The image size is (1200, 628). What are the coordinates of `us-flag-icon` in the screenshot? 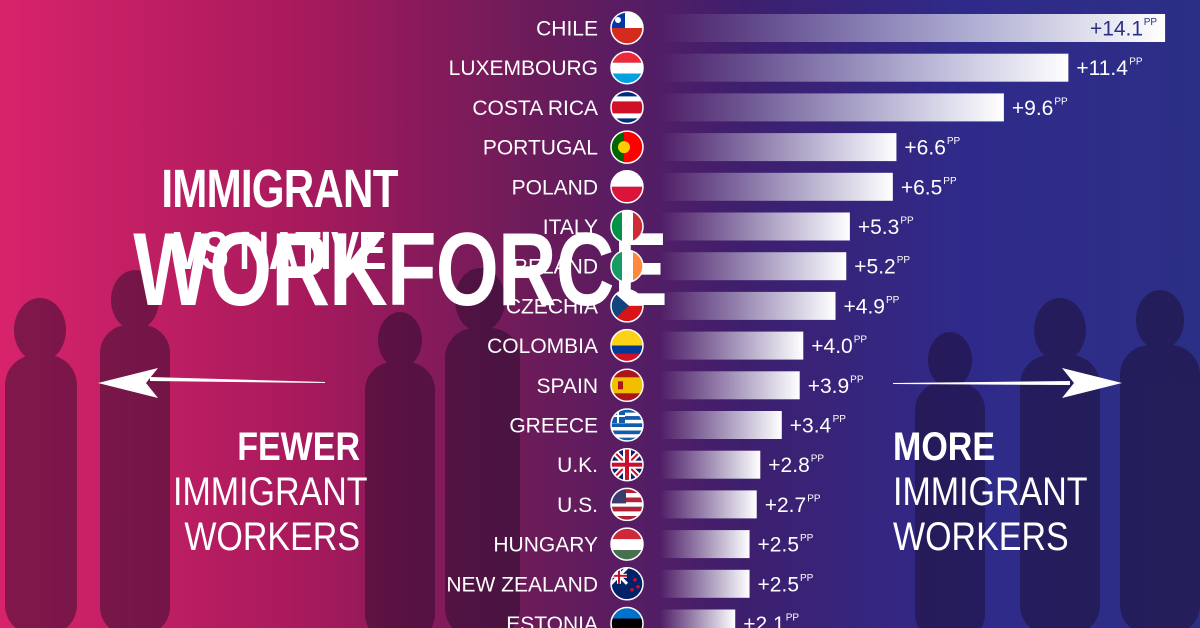 It's located at (627, 504).